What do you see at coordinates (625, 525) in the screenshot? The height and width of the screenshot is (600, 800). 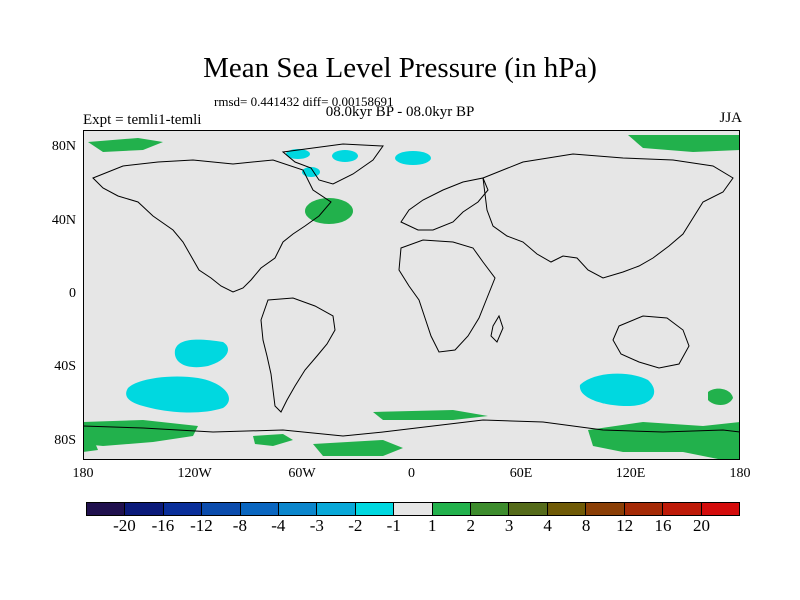 I see `colorbar-label: 12` at bounding box center [625, 525].